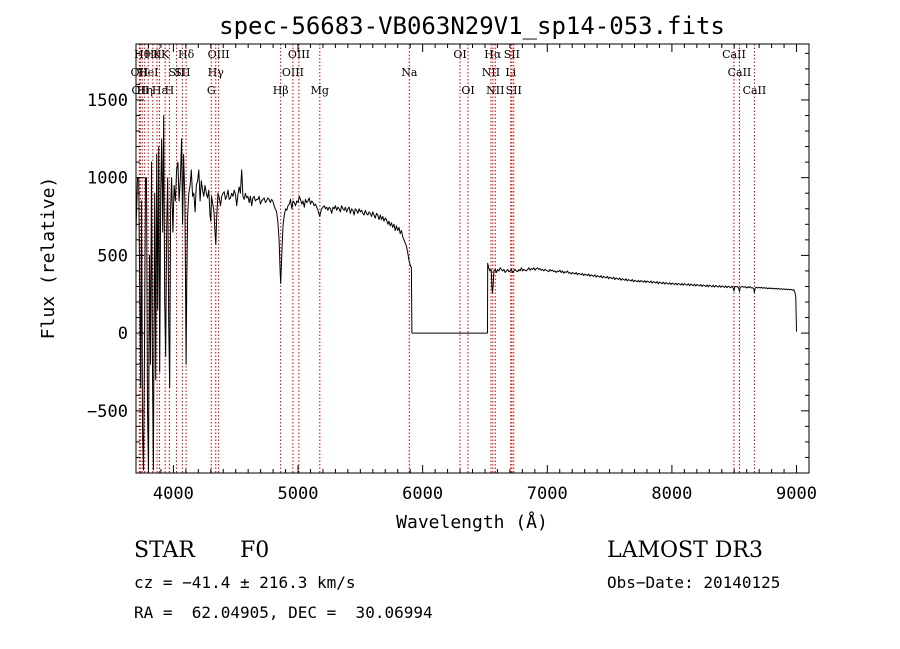 This screenshot has height=649, width=900. What do you see at coordinates (107, 179) in the screenshot?
I see `y-tick-label: 1000` at bounding box center [107, 179].